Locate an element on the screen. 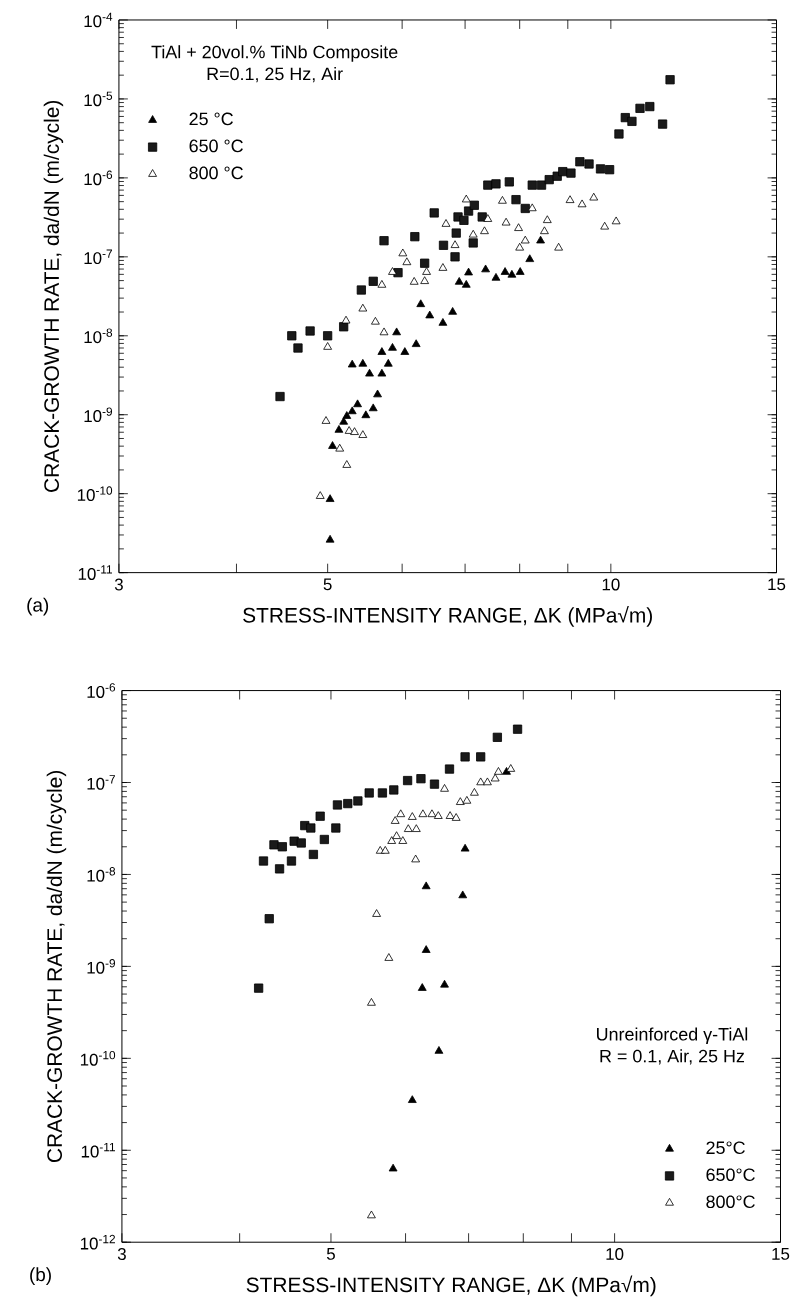 This screenshot has width=796, height=1302. annotation: R = 0.1, Air, 25 Hz is located at coordinates (672, 1057).